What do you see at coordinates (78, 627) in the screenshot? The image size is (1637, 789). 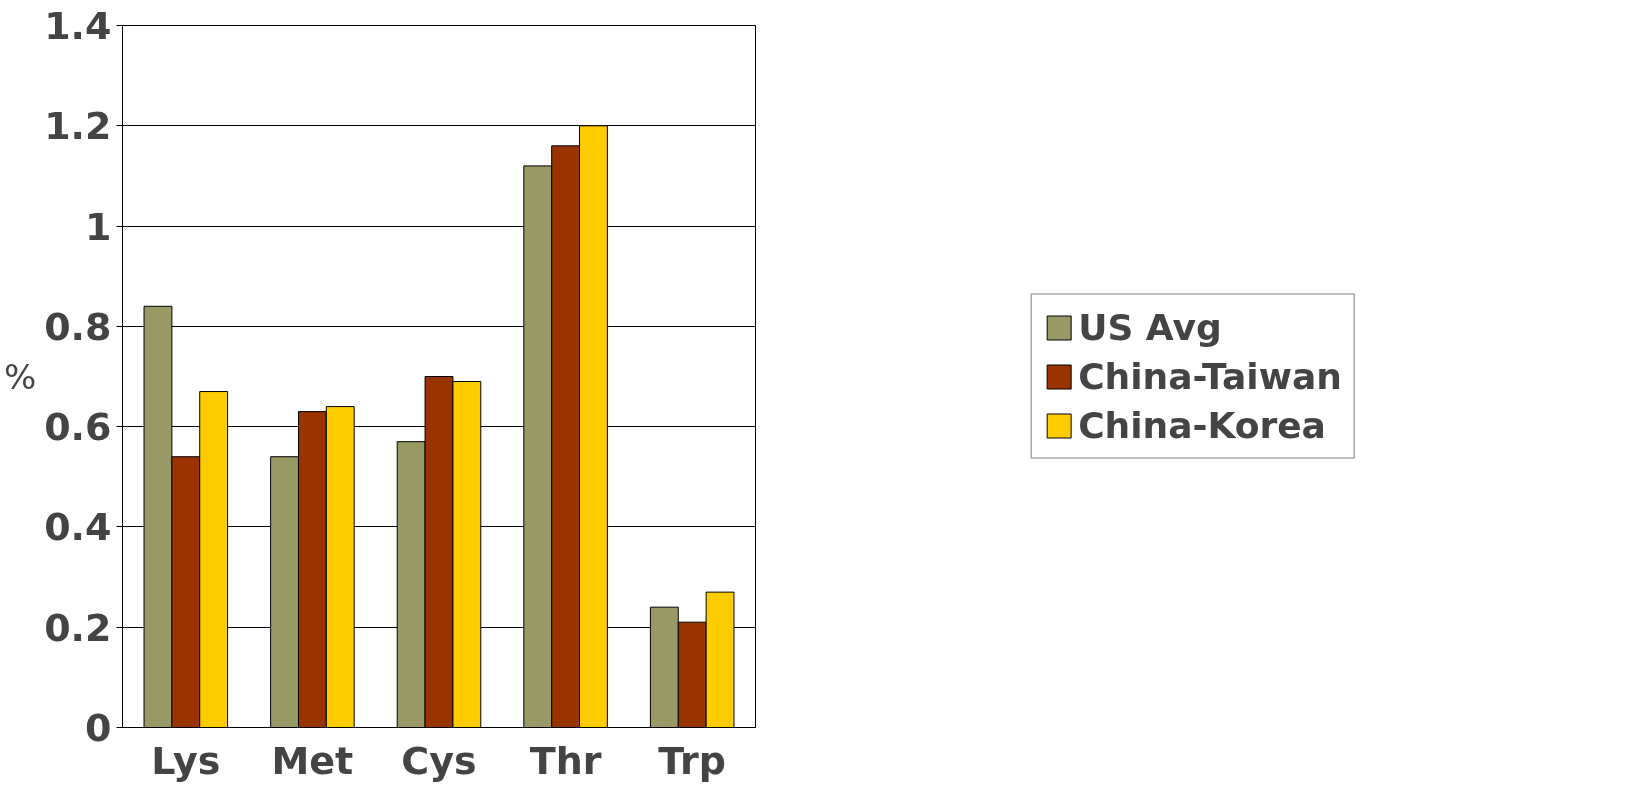 I see `y-tick-label: 0.2` at bounding box center [78, 627].